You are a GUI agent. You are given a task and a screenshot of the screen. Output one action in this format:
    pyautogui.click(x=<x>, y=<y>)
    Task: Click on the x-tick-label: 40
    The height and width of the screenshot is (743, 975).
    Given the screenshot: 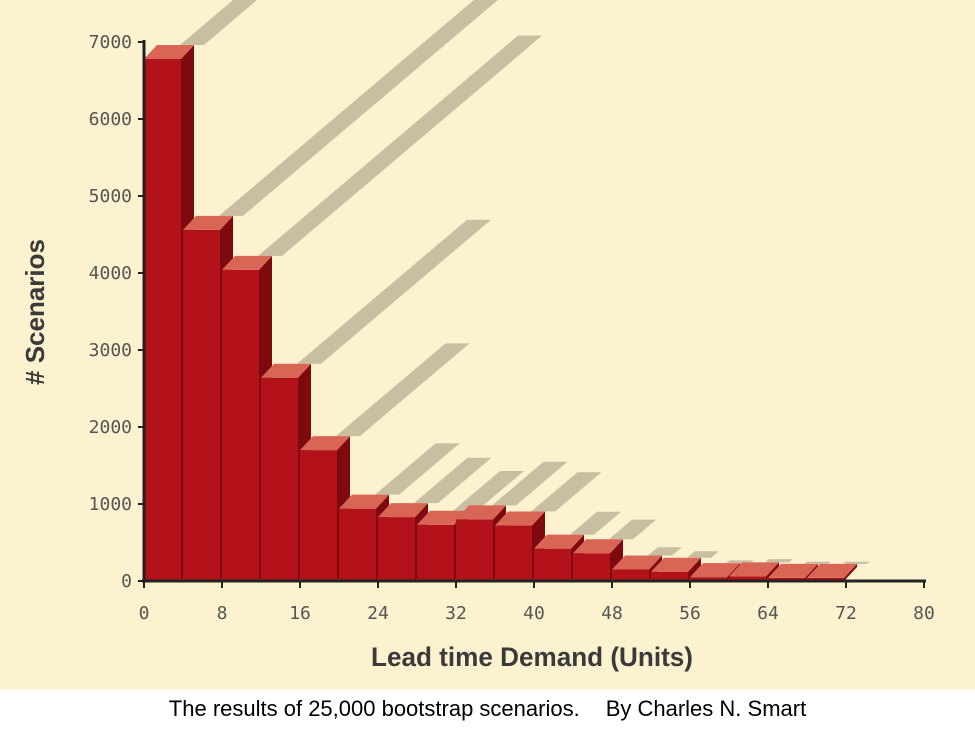 What is the action you would take?
    pyautogui.click(x=534, y=613)
    